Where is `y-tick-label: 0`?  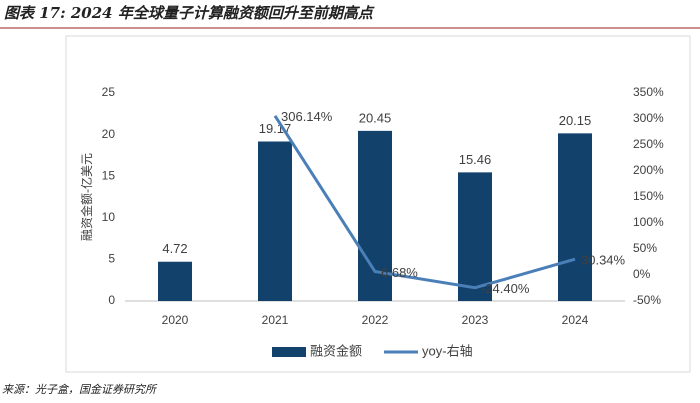
y-tick-label: 0 is located at coordinates (111, 300).